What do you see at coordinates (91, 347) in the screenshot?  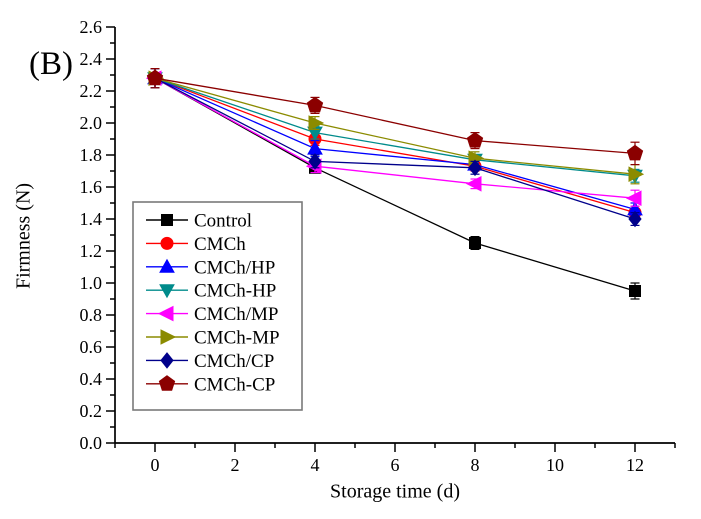 I see `tick-label: 0.6` at bounding box center [91, 347].